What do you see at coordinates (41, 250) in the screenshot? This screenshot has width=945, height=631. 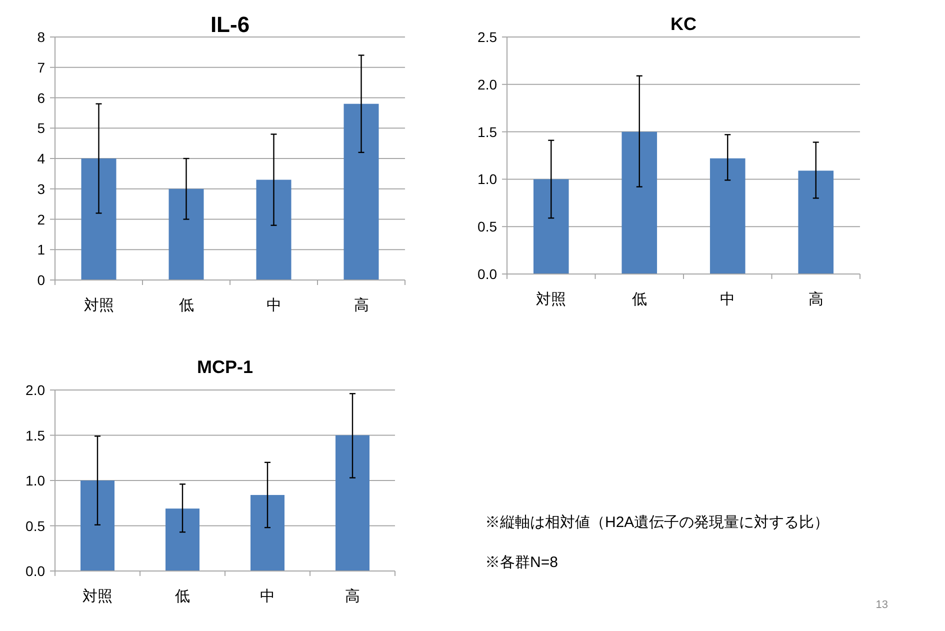 I see `y-tick-label: 1` at bounding box center [41, 250].